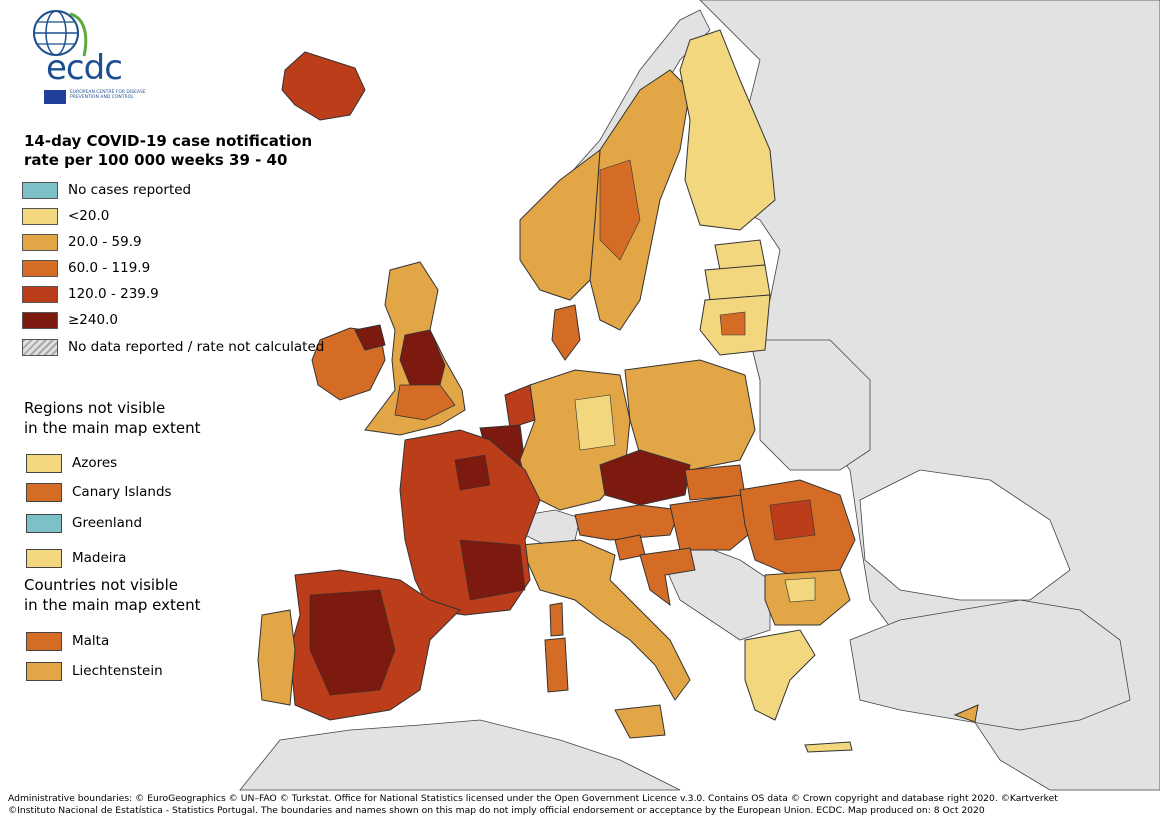  I want to click on latvia-region, so click(737, 282).